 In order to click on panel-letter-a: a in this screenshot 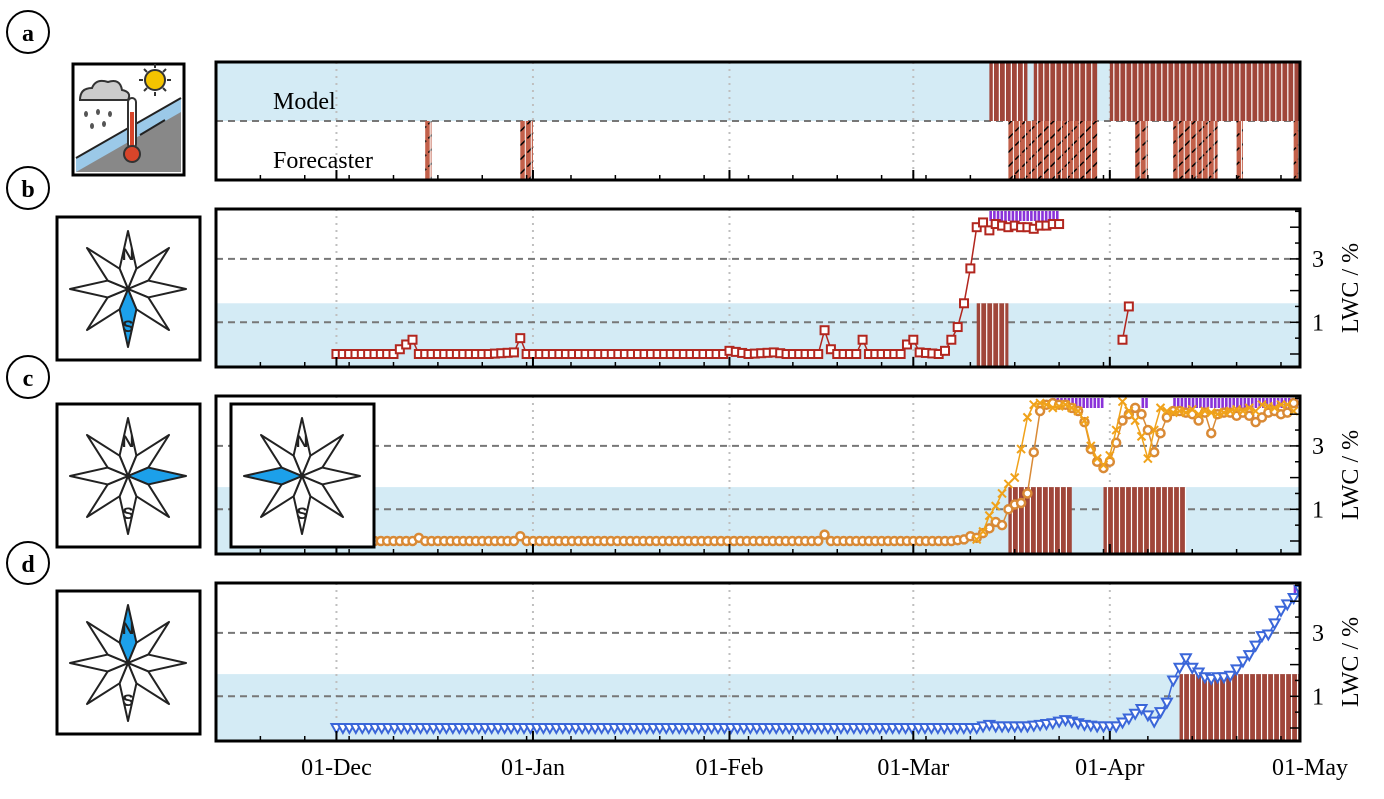, I will do `click(28, 32)`.